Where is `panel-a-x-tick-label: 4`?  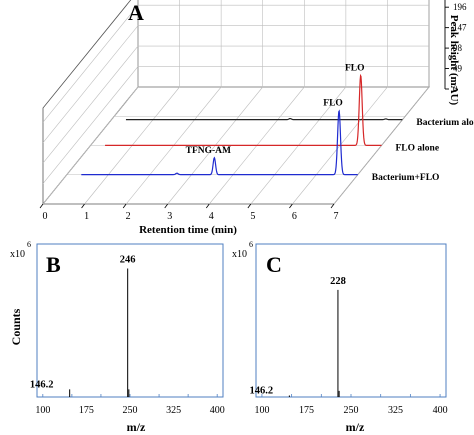 panel-a-x-tick-label: 4 is located at coordinates (211, 216).